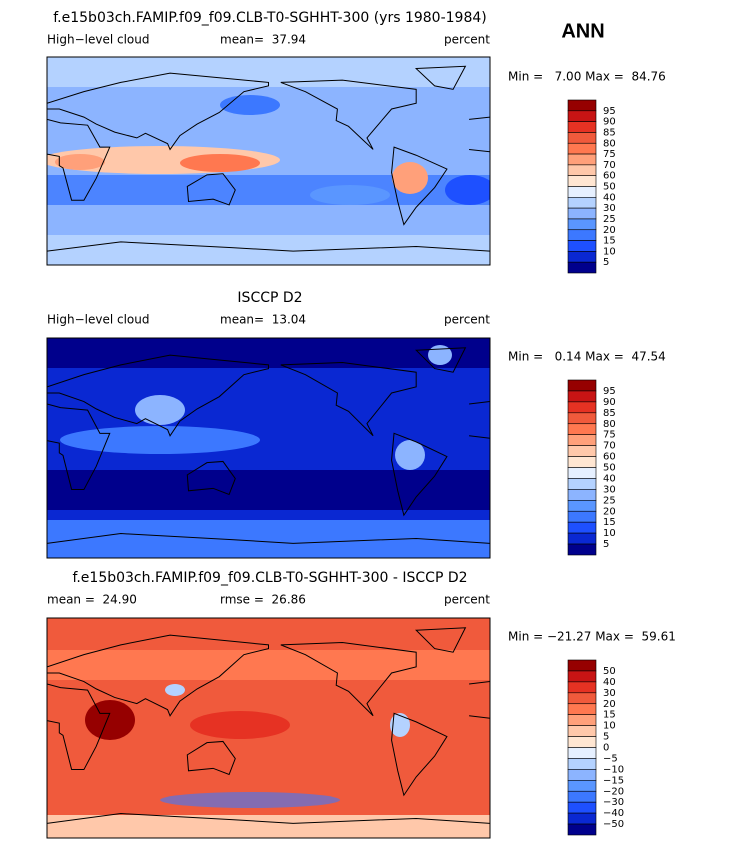  What do you see at coordinates (609, 219) in the screenshot?
I see `colorbar-label: 25` at bounding box center [609, 219].